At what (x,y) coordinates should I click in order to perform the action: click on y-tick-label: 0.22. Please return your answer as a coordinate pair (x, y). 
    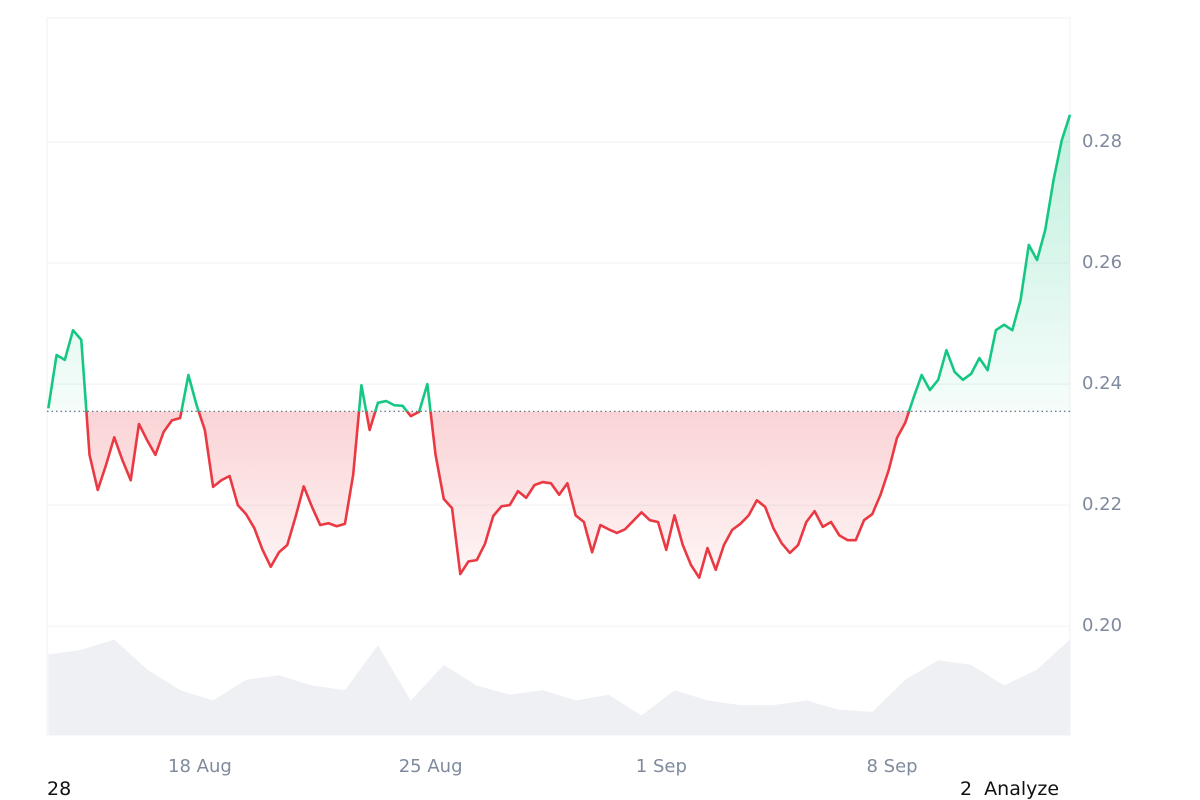
    Looking at the image, I should click on (1102, 504).